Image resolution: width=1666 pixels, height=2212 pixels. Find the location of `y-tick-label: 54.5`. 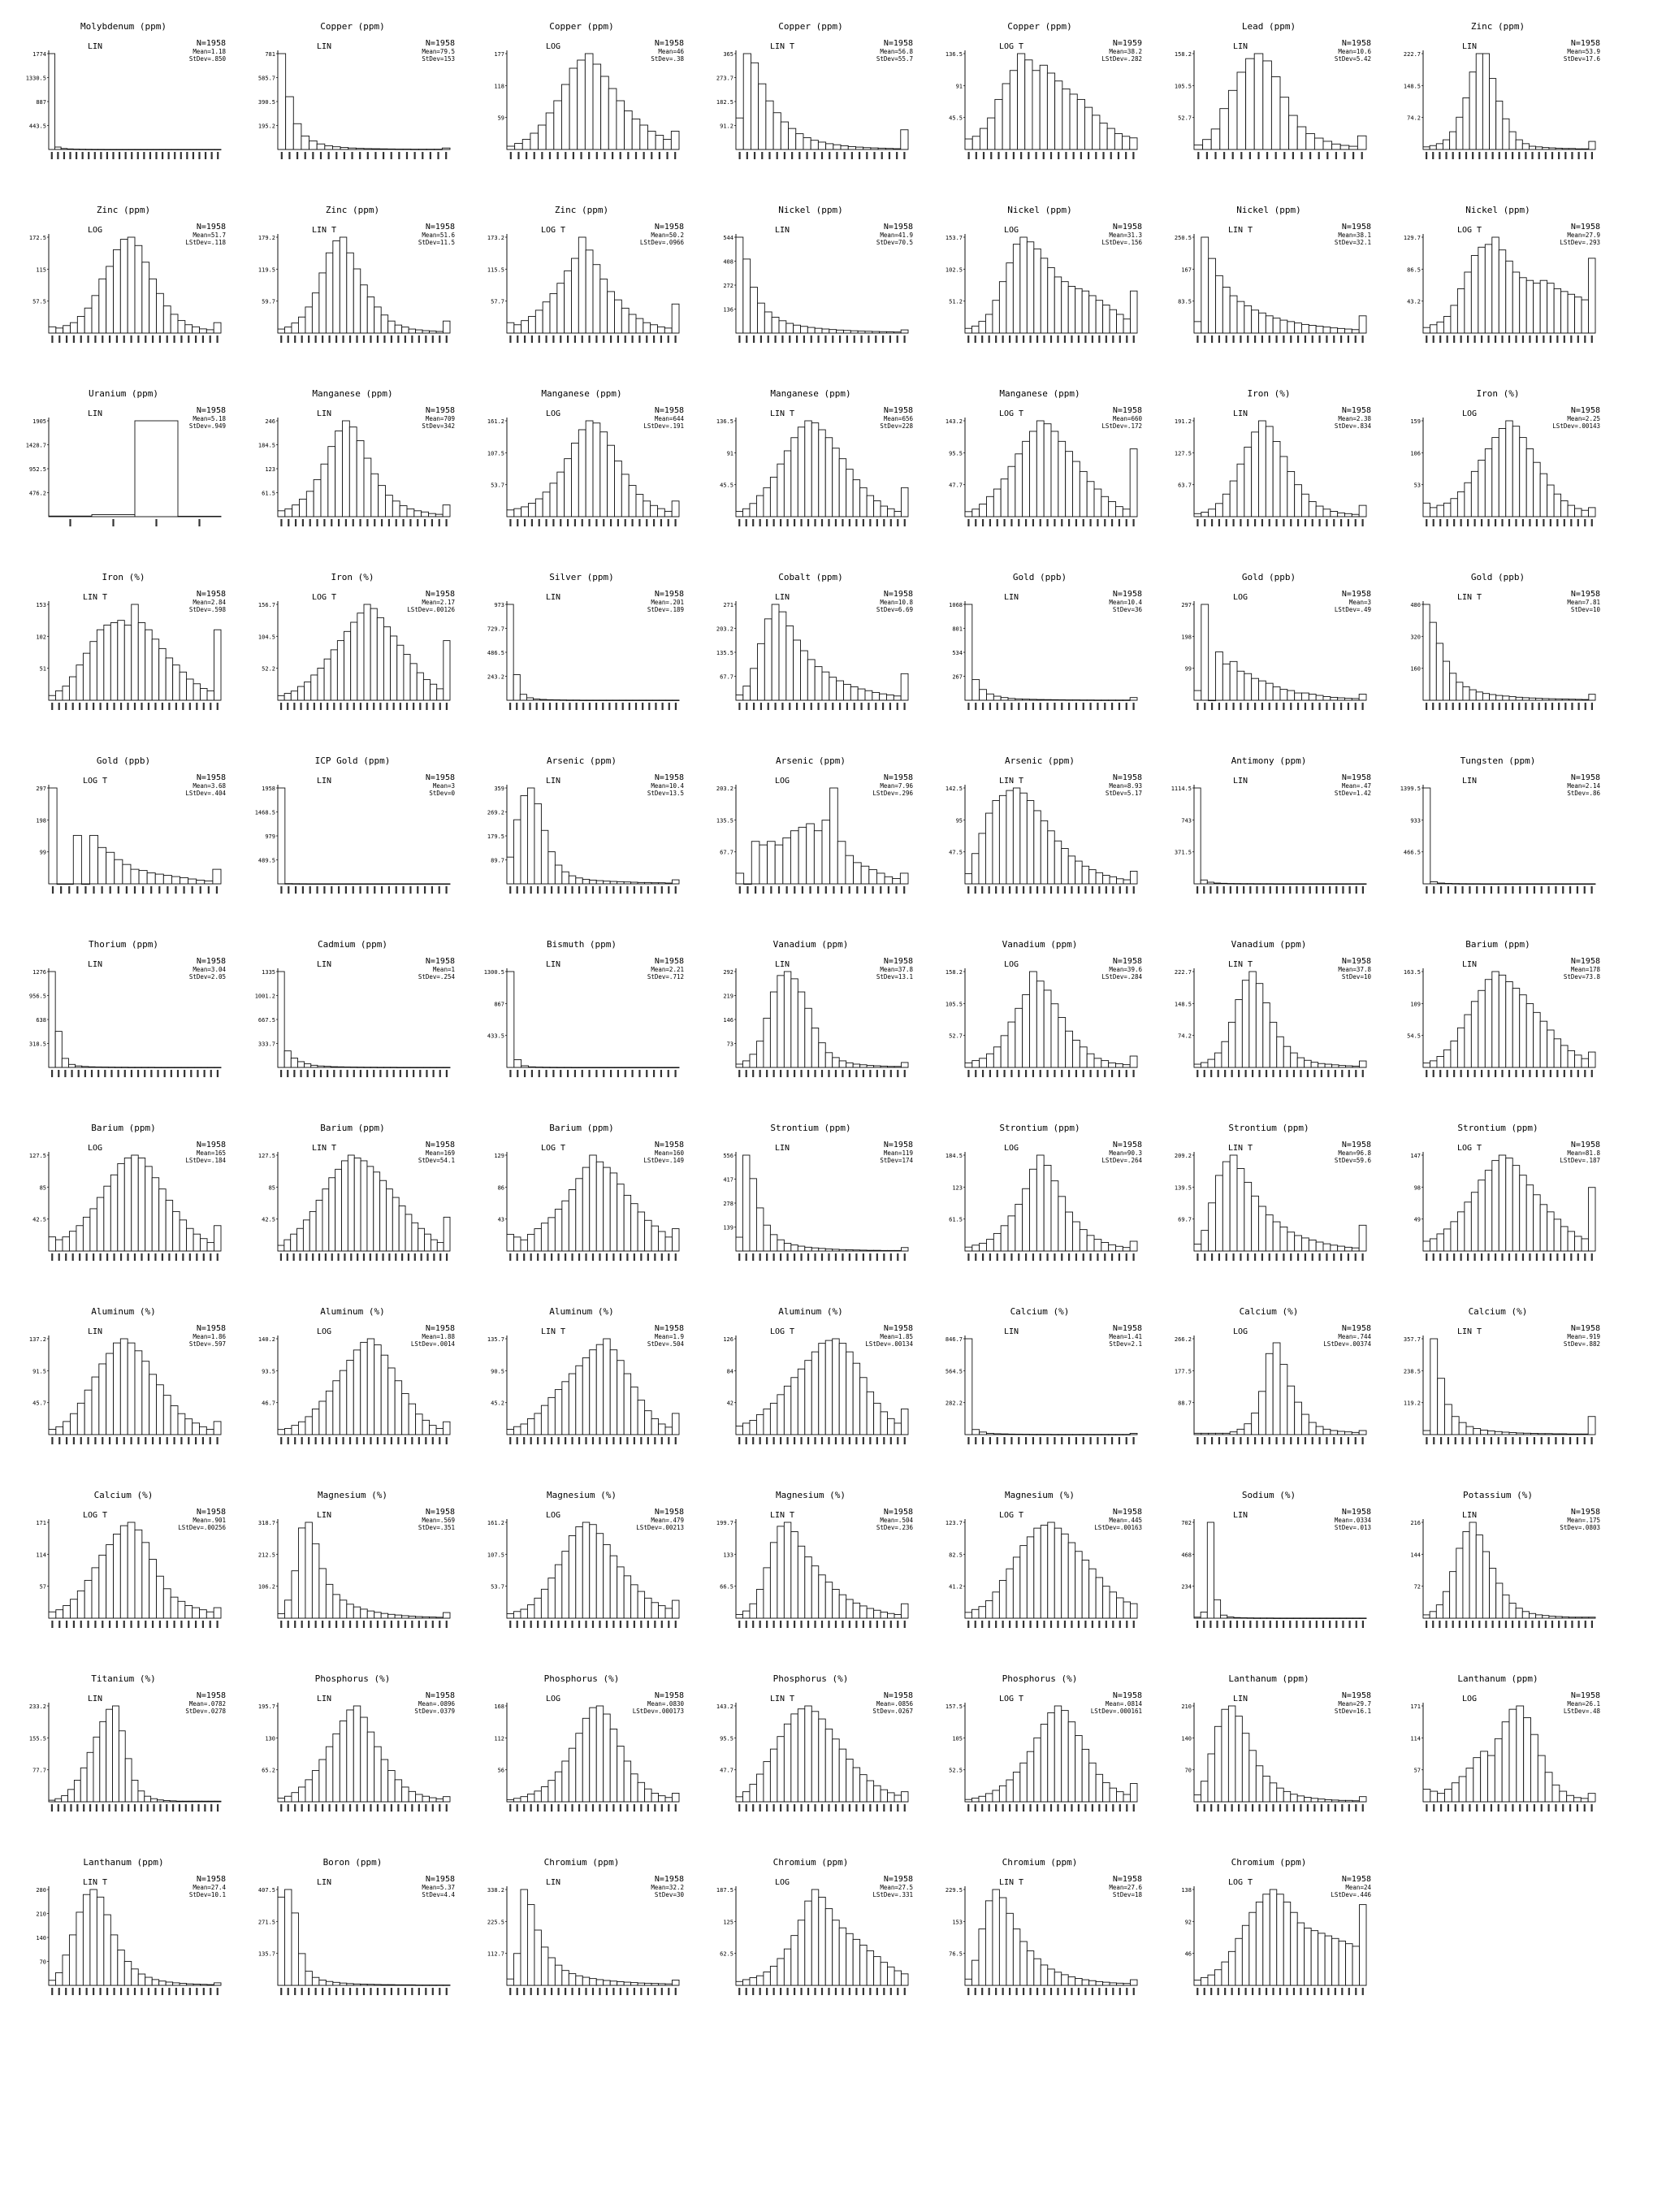

y-tick-label: 54.5 is located at coordinates (1414, 1036).